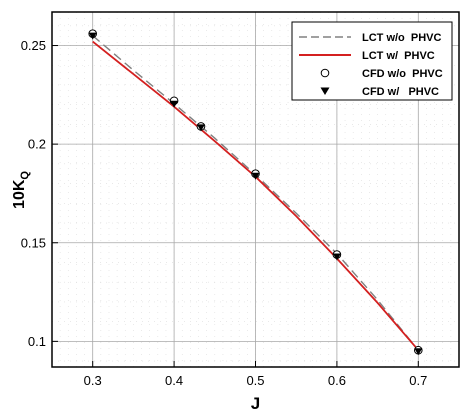 Image resolution: width=473 pixels, height=414 pixels. Describe the element at coordinates (402, 38) in the screenshot. I see `legend-label-lct-without-phvc: LCT w/o PHVC` at that location.